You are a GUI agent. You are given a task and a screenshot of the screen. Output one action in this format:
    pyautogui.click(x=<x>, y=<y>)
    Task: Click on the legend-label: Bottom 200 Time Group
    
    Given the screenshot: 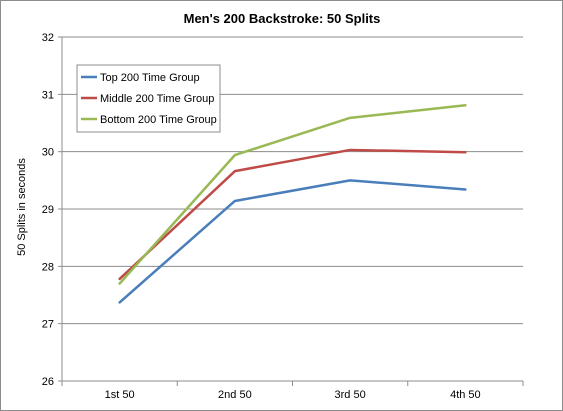 What is the action you would take?
    pyautogui.click(x=158, y=120)
    